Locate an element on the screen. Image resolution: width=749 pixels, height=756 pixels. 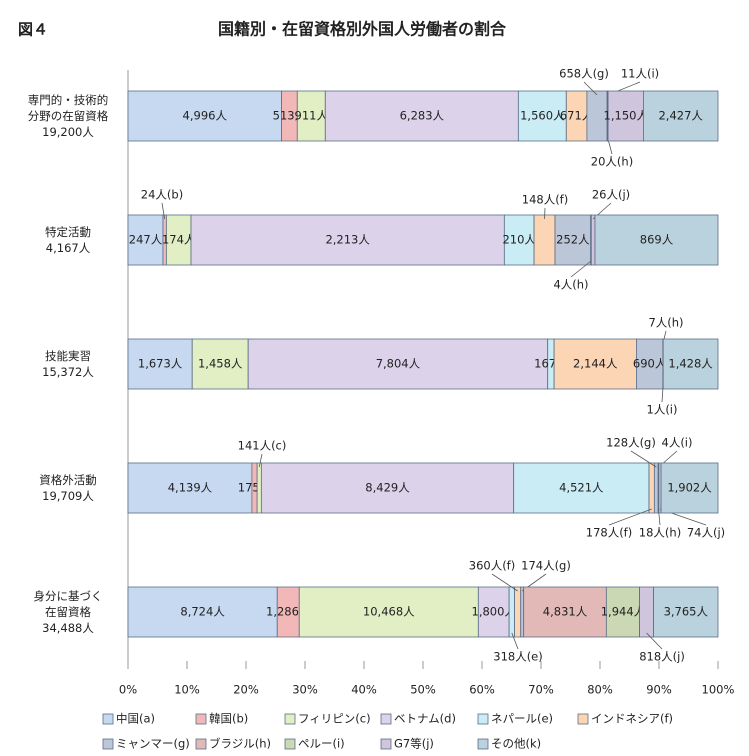
value-label: 4,996人 is located at coordinates (205, 116).